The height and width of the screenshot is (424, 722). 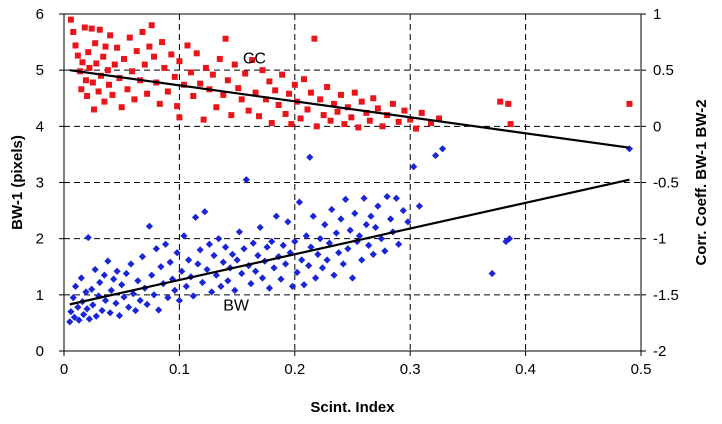 I want to click on y2-tick-label: 0, so click(x=657, y=126).